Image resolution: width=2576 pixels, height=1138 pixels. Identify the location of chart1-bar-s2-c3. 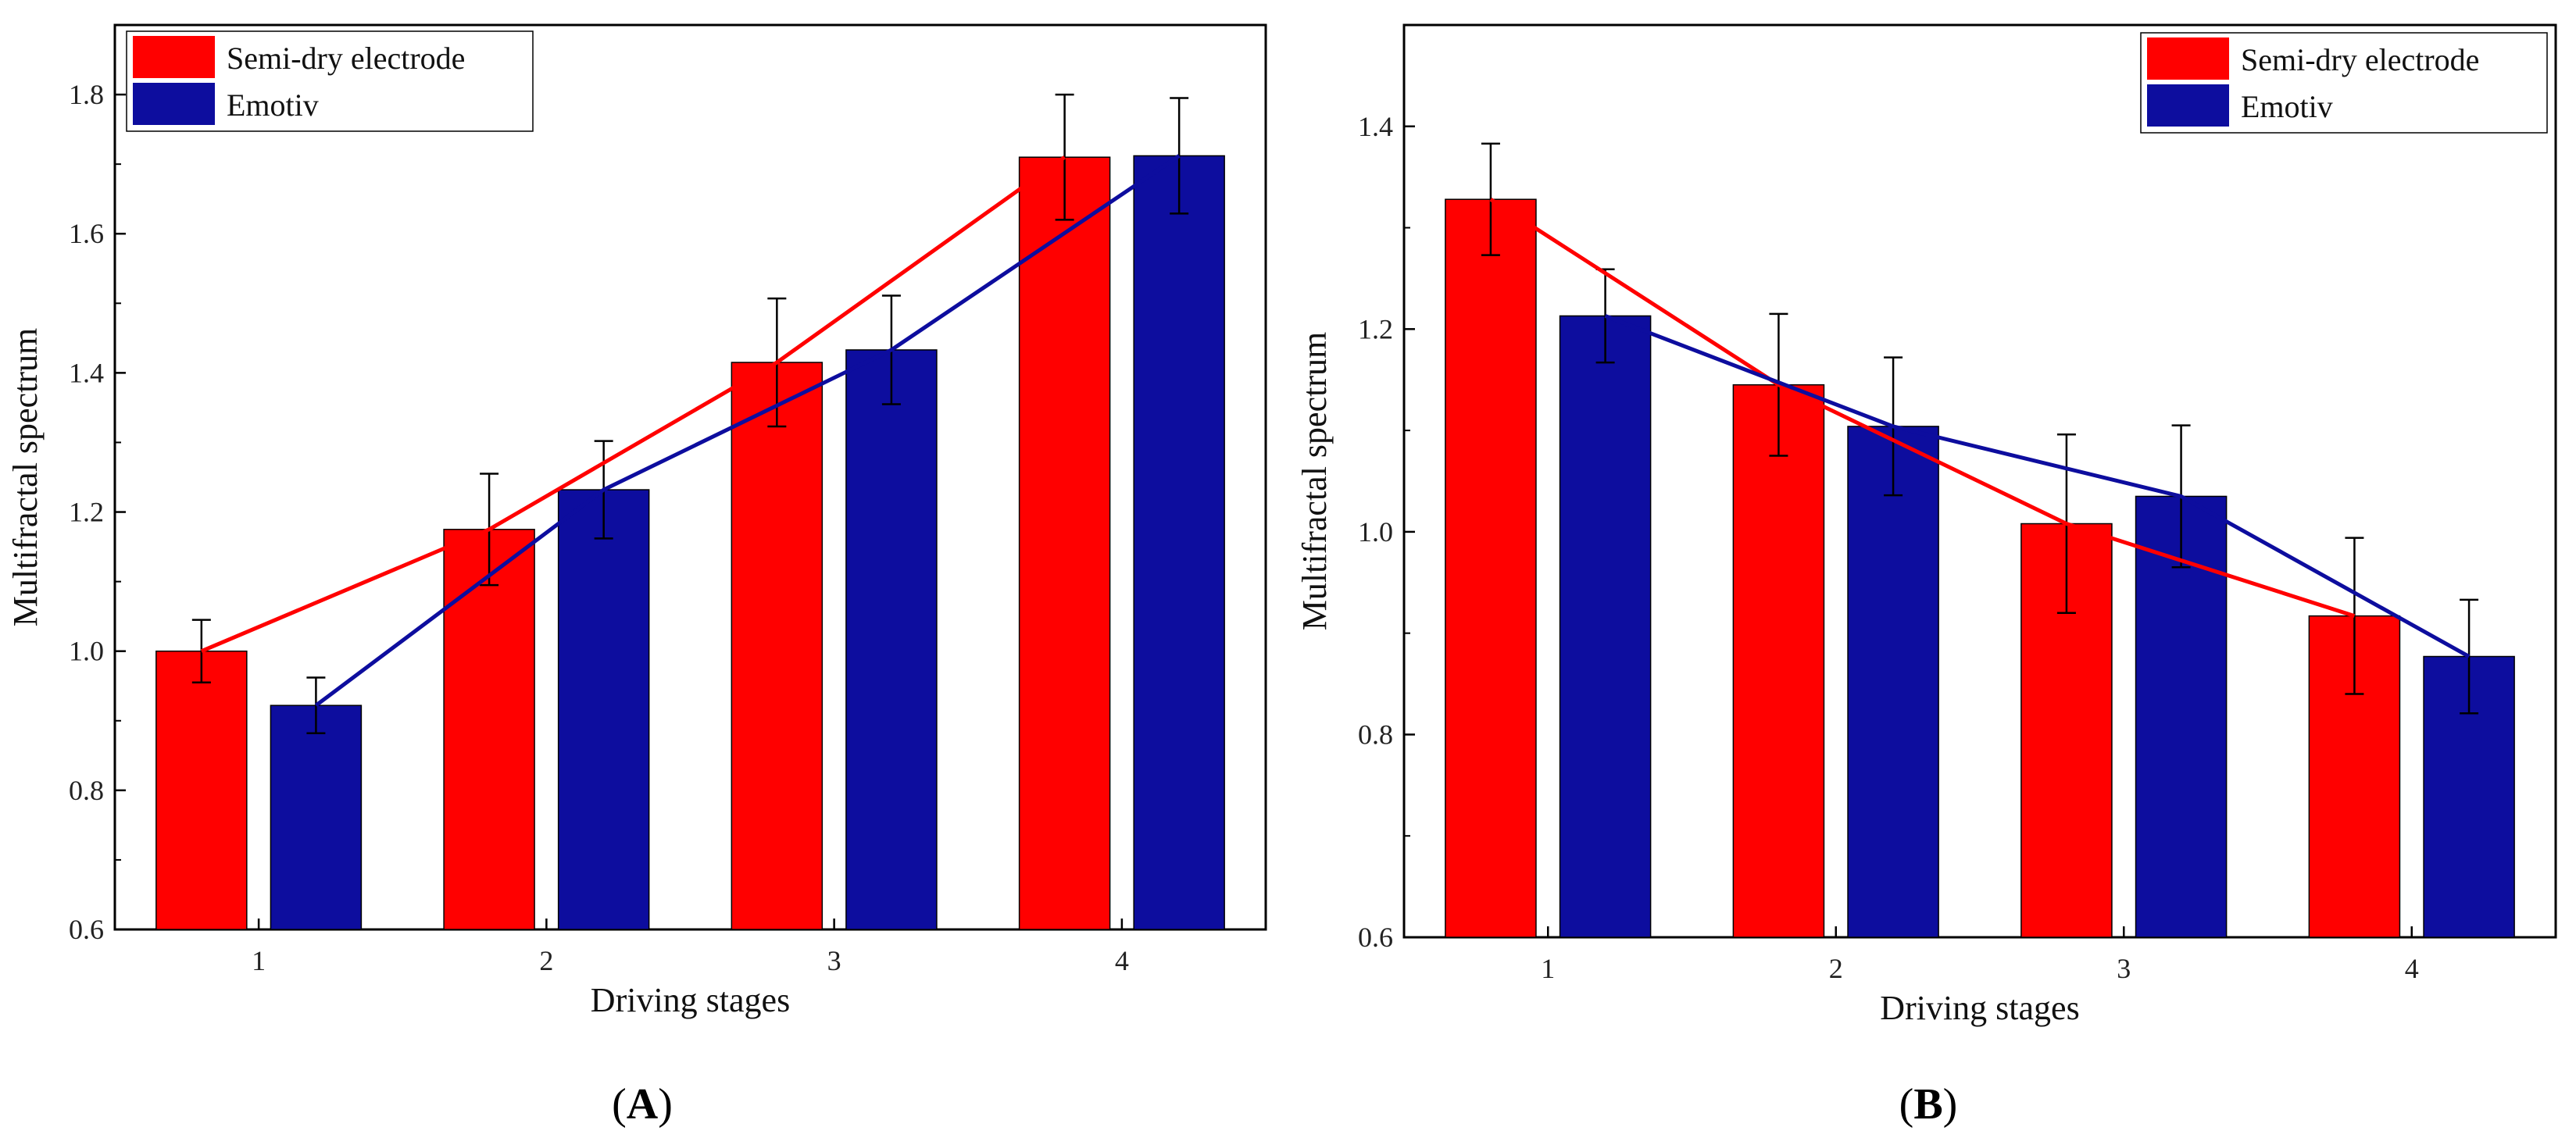
(892, 639).